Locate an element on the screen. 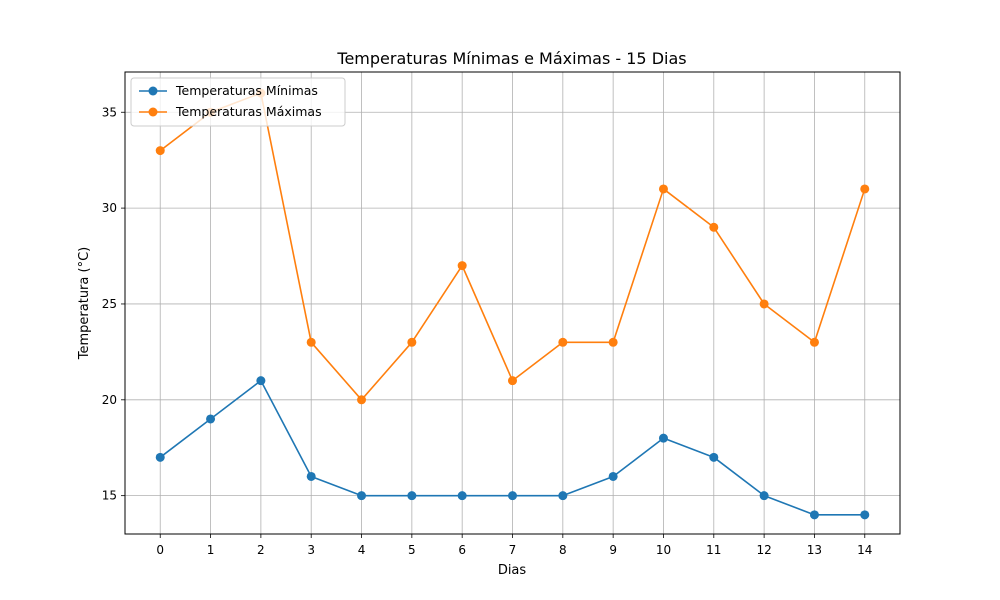 The width and height of the screenshot is (1000, 600). x-axis-label: Dias is located at coordinates (512, 570).